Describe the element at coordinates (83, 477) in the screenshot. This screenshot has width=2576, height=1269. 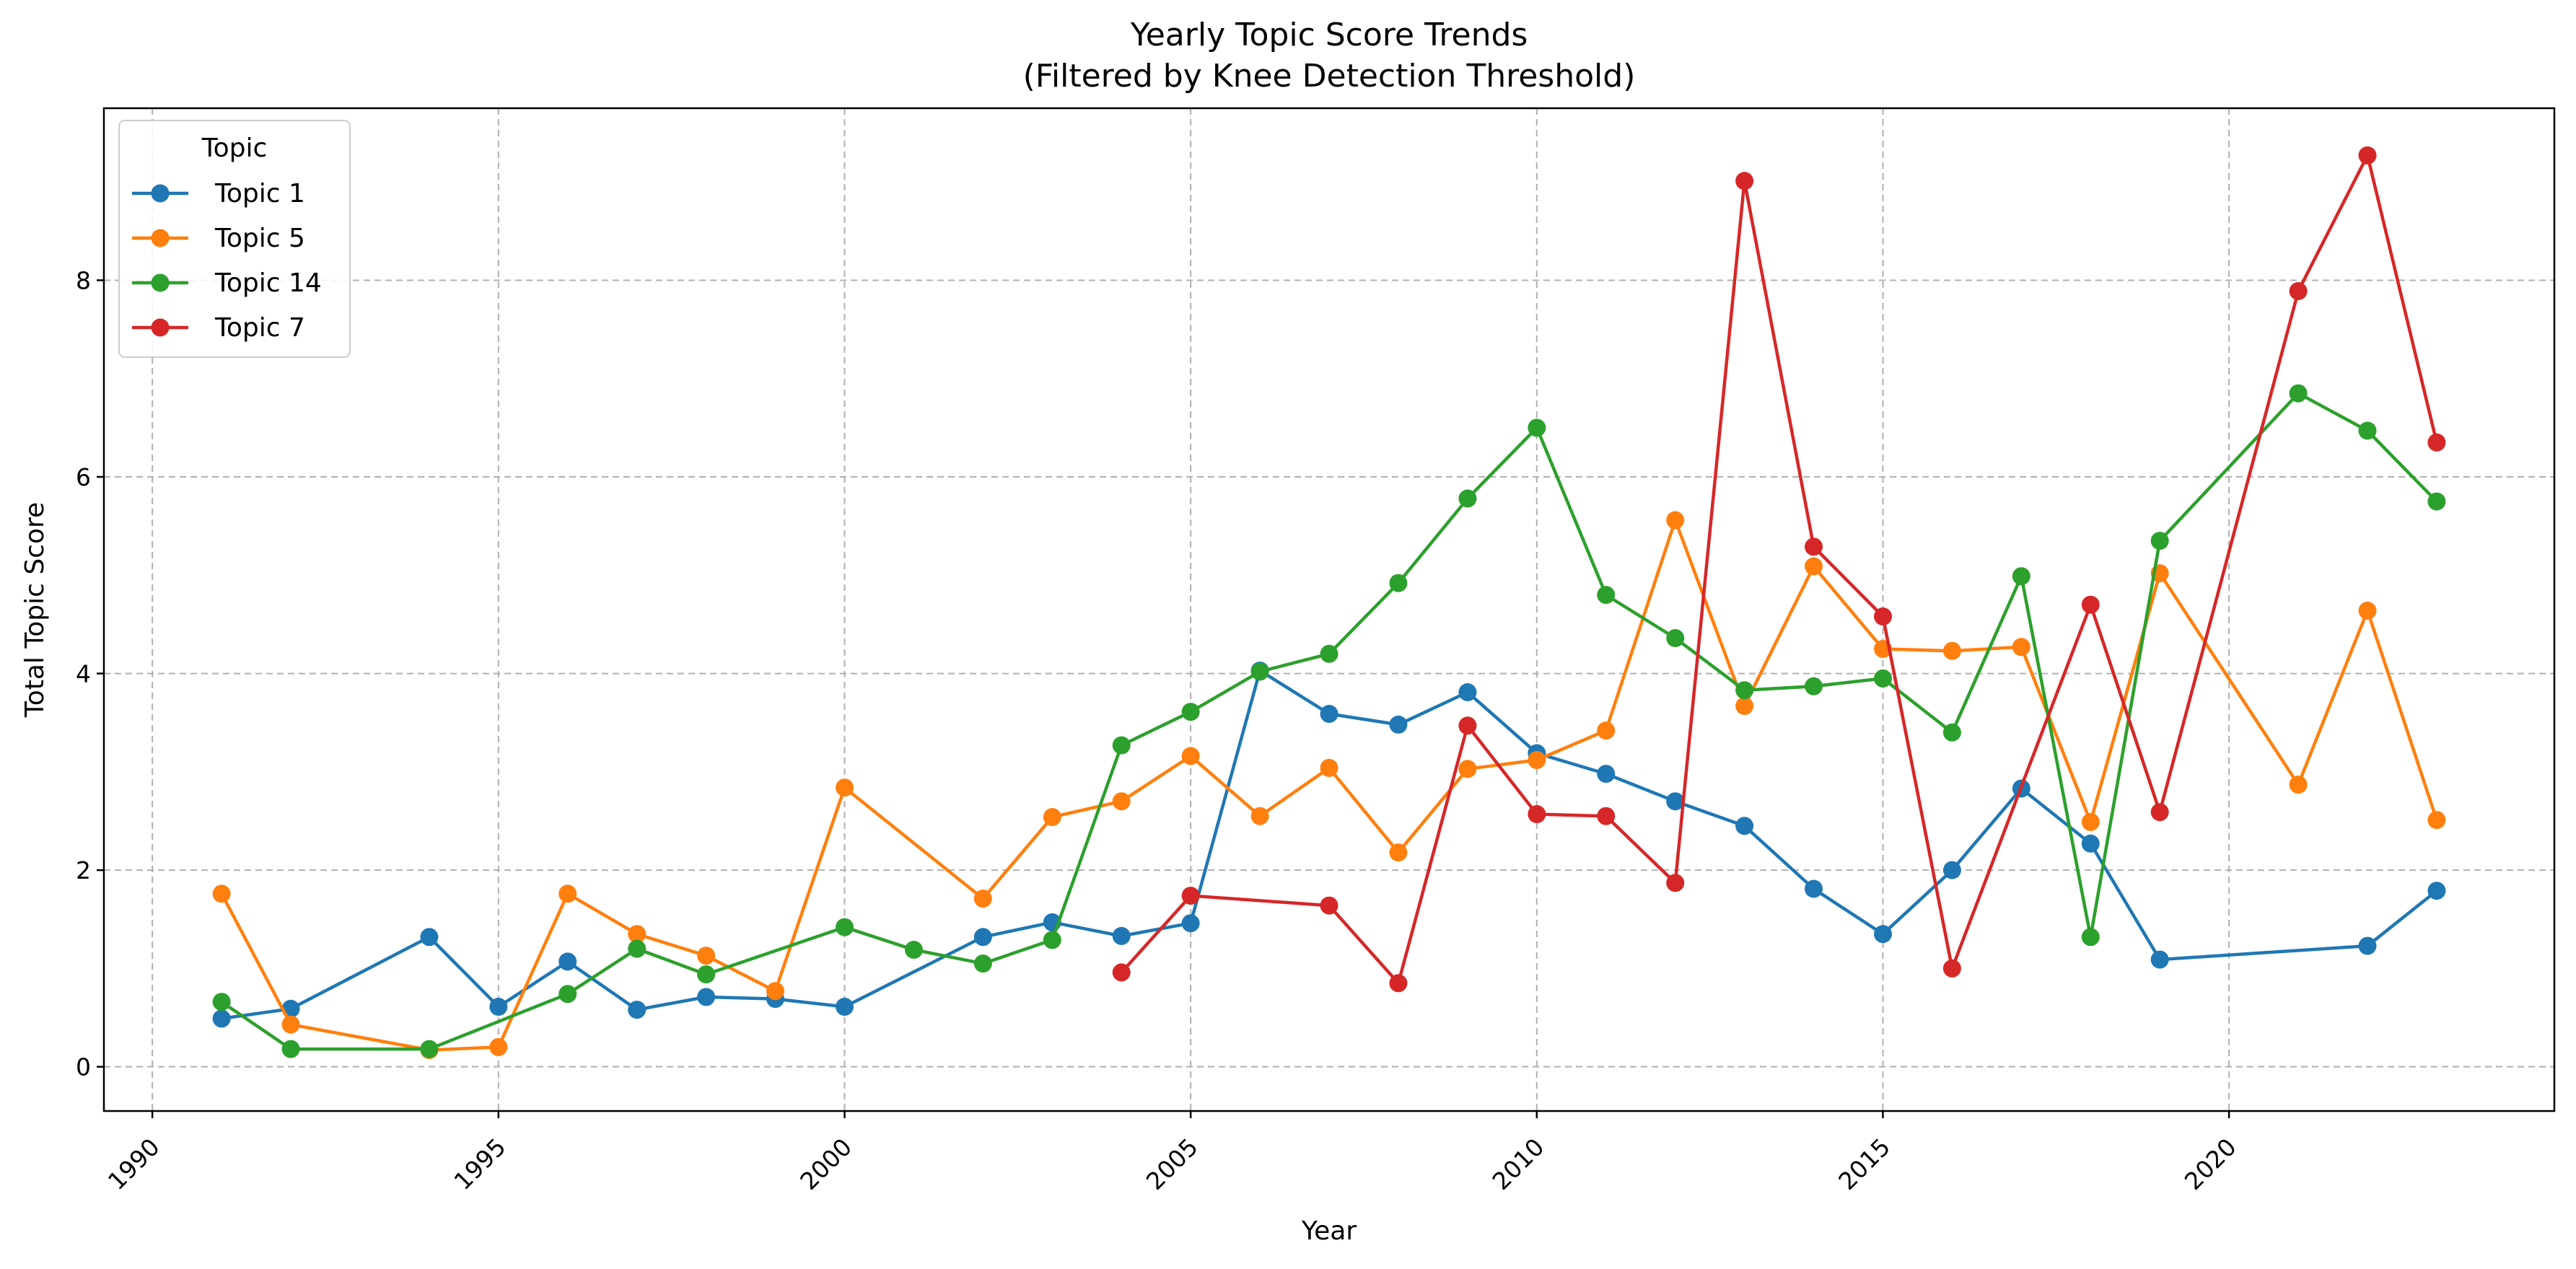
I see `y-tick-label: 6` at that location.